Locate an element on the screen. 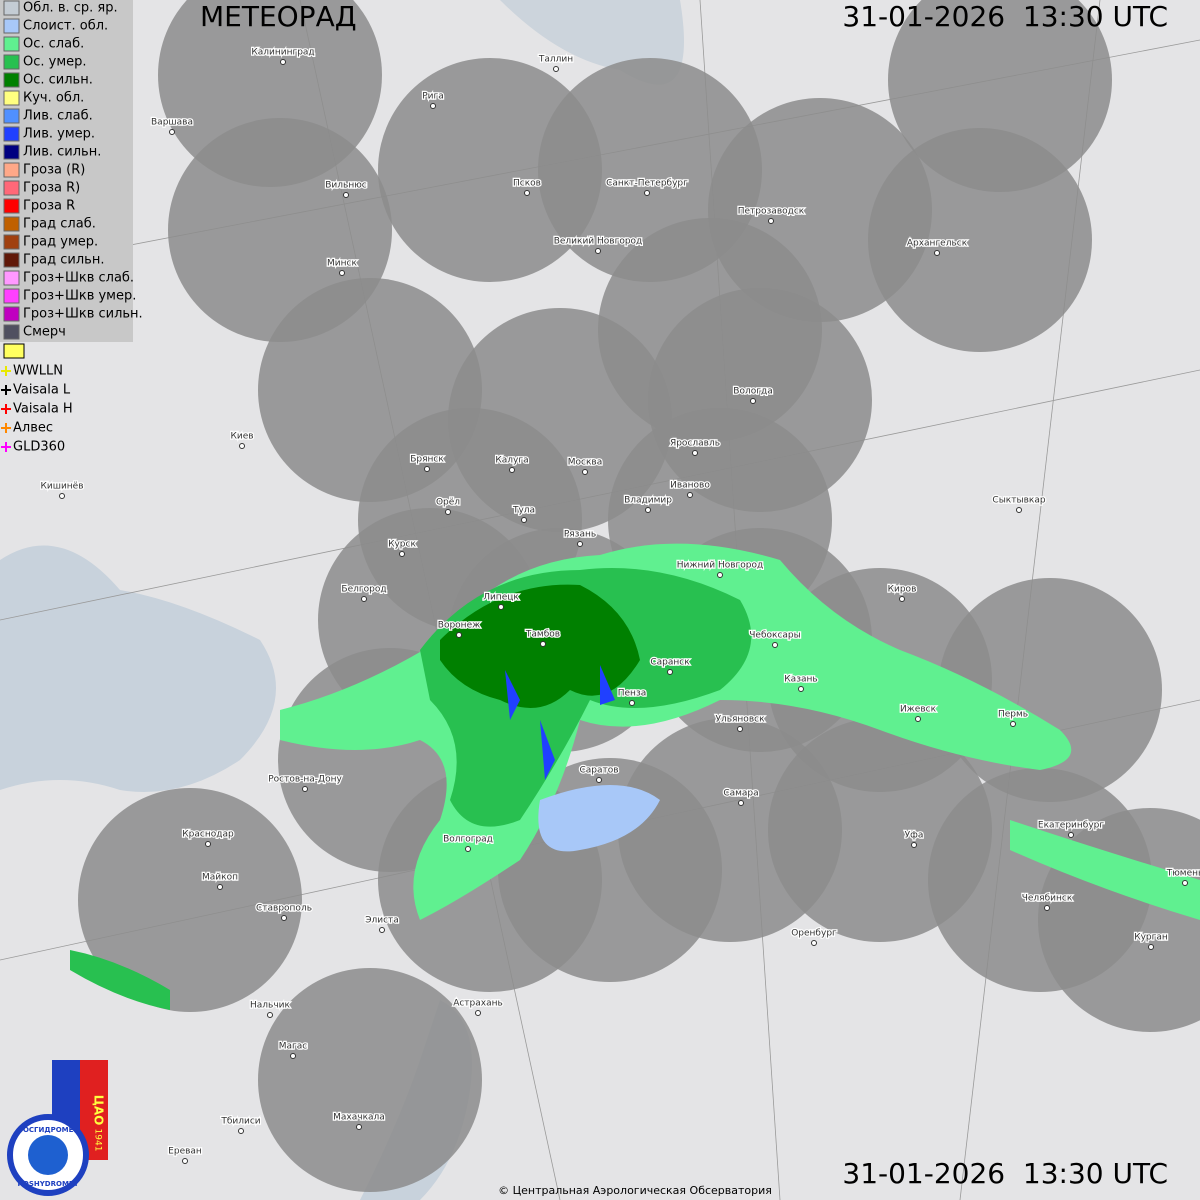 This screenshot has height=1200, width=1200. flag-icon is located at coordinates (14, 351).